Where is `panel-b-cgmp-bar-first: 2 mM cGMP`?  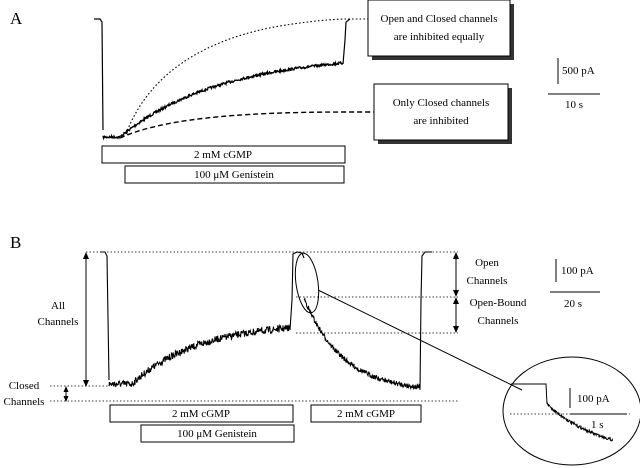
panel-b-cgmp-bar-first: 2 mM cGMP is located at coordinates (201, 413).